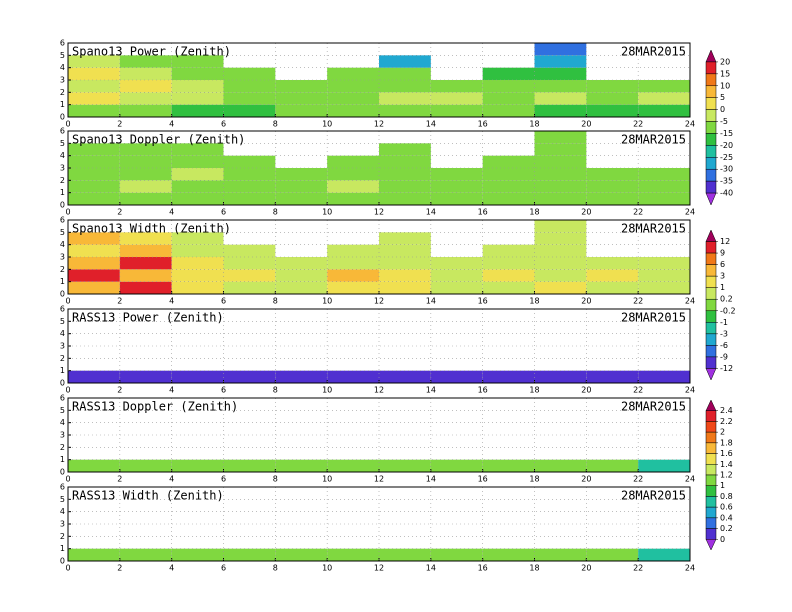 The width and height of the screenshot is (792, 612). What do you see at coordinates (711, 199) in the screenshot?
I see `colorbar-arrow` at bounding box center [711, 199].